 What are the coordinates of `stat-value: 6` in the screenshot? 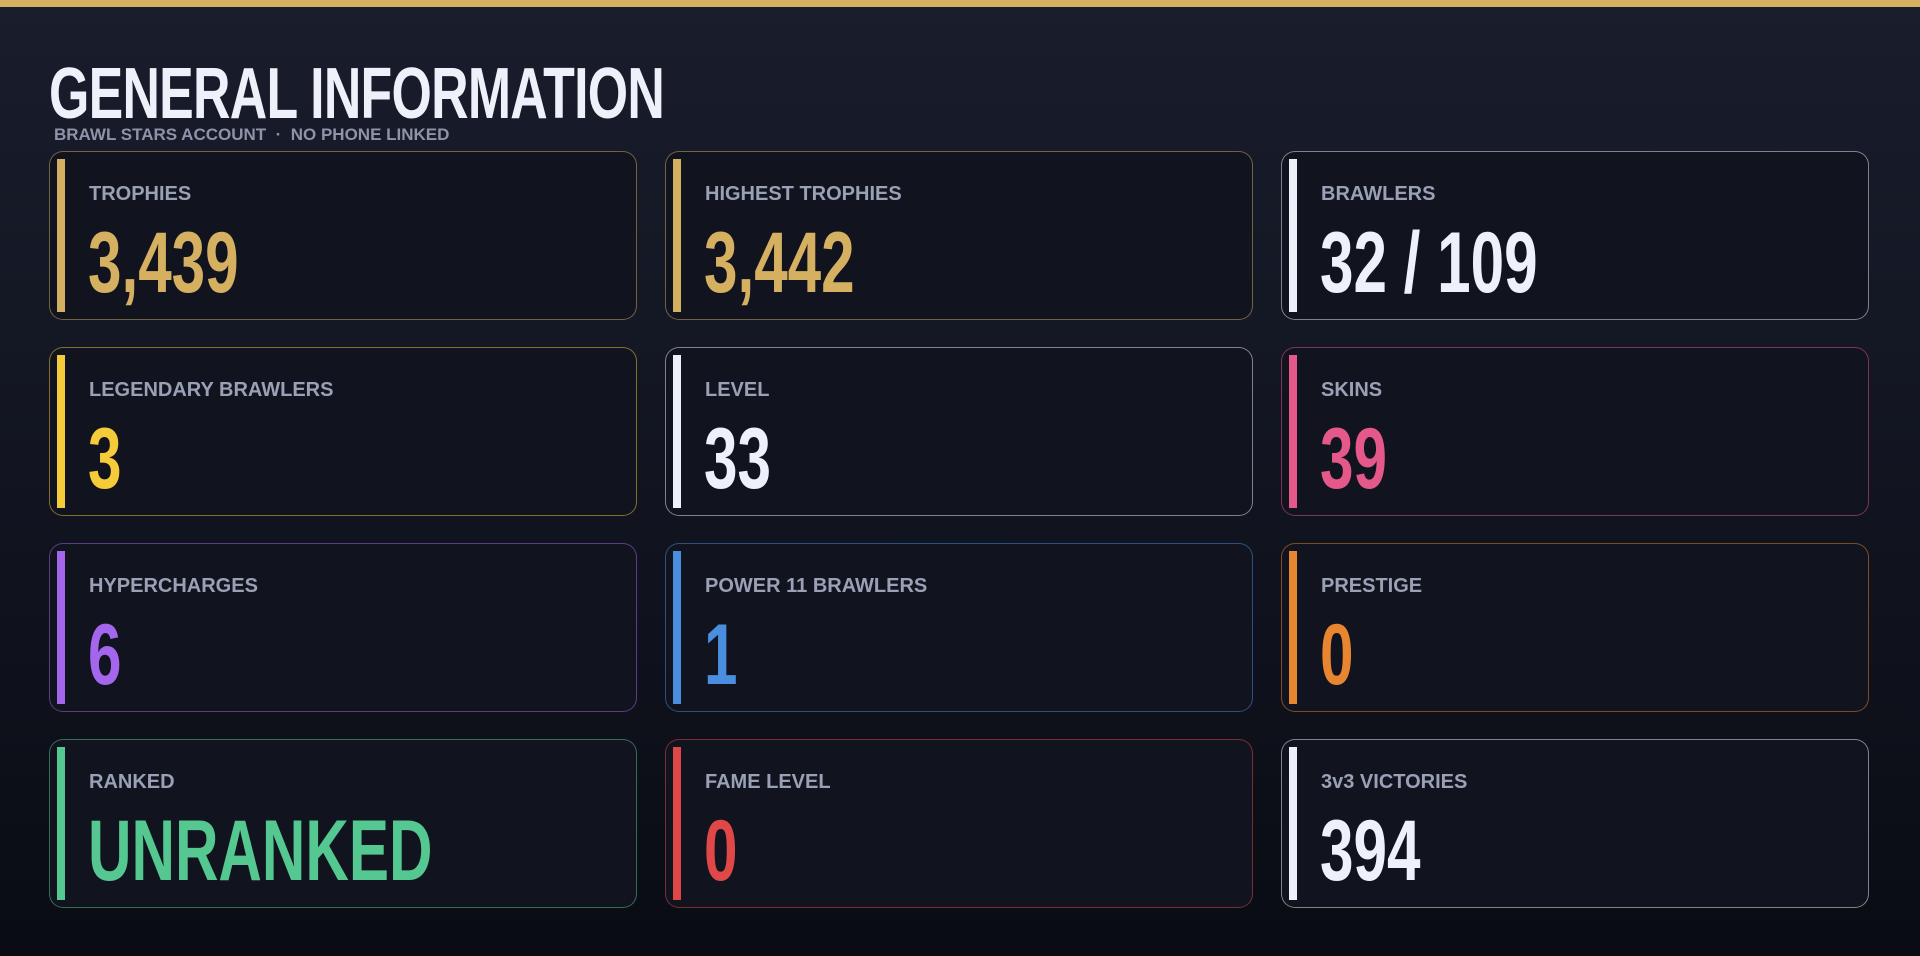 It's located at (105, 655).